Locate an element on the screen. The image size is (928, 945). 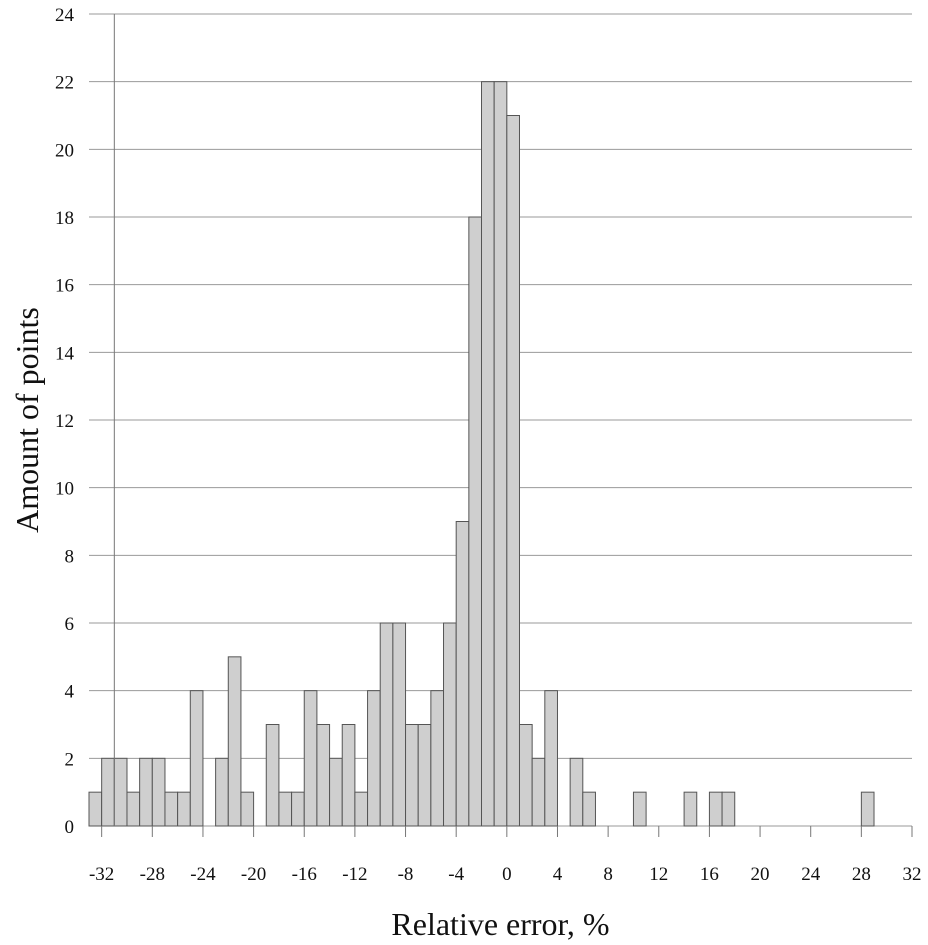
y-tick-label: 6 is located at coordinates (70, 624).